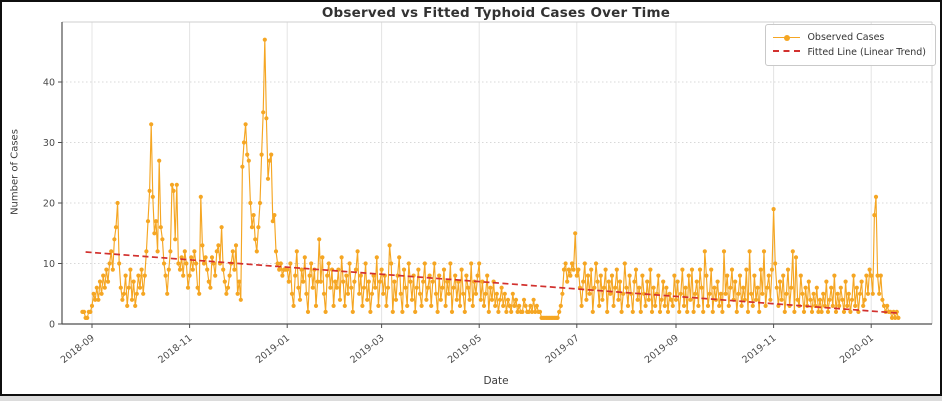 Image resolution: width=942 pixels, height=401 pixels. I want to click on svg-text: 2019-07, so click(563, 349).